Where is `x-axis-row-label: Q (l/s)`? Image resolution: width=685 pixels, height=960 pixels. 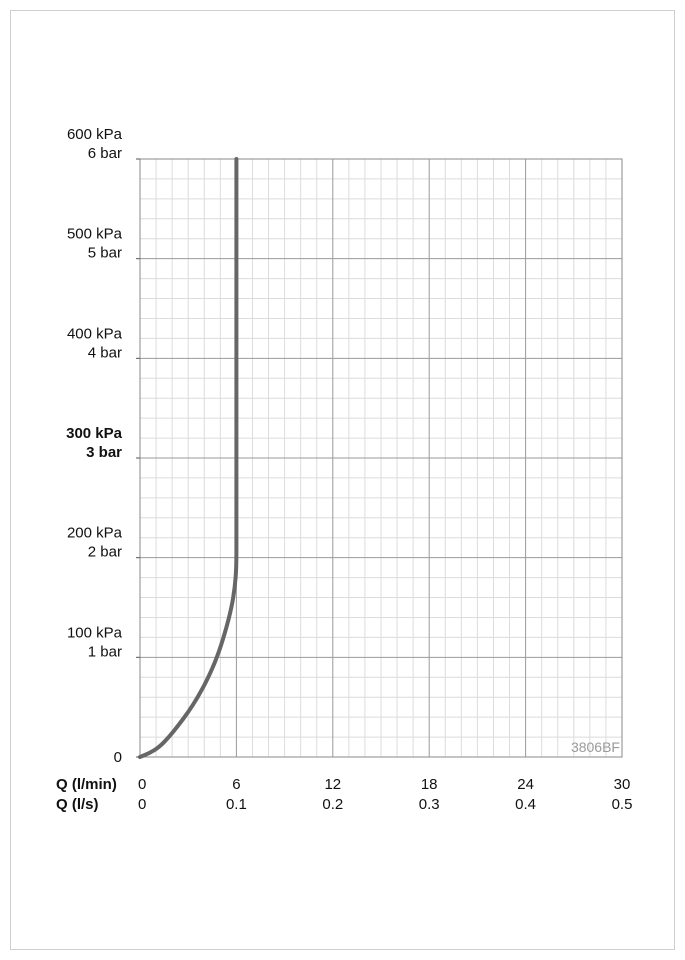 x-axis-row-label: Q (l/s) is located at coordinates (77, 804).